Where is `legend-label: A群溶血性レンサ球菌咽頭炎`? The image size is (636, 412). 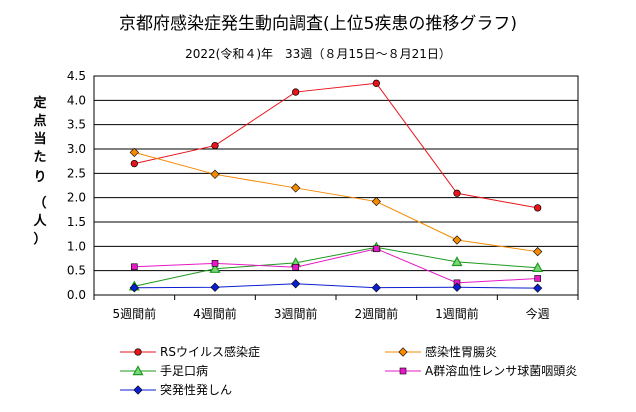
legend-label: A群溶血性レンサ球菌咽頭炎 is located at coordinates (501, 370).